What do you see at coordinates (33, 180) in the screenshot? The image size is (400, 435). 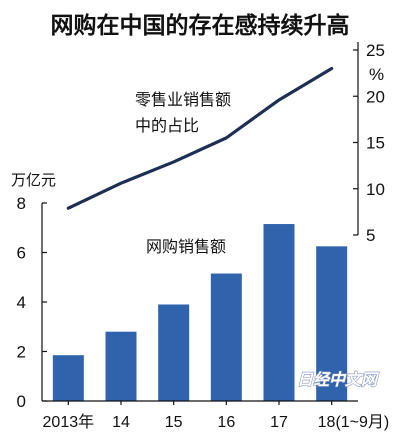 I see `left-axis-label: 万亿元` at bounding box center [33, 180].